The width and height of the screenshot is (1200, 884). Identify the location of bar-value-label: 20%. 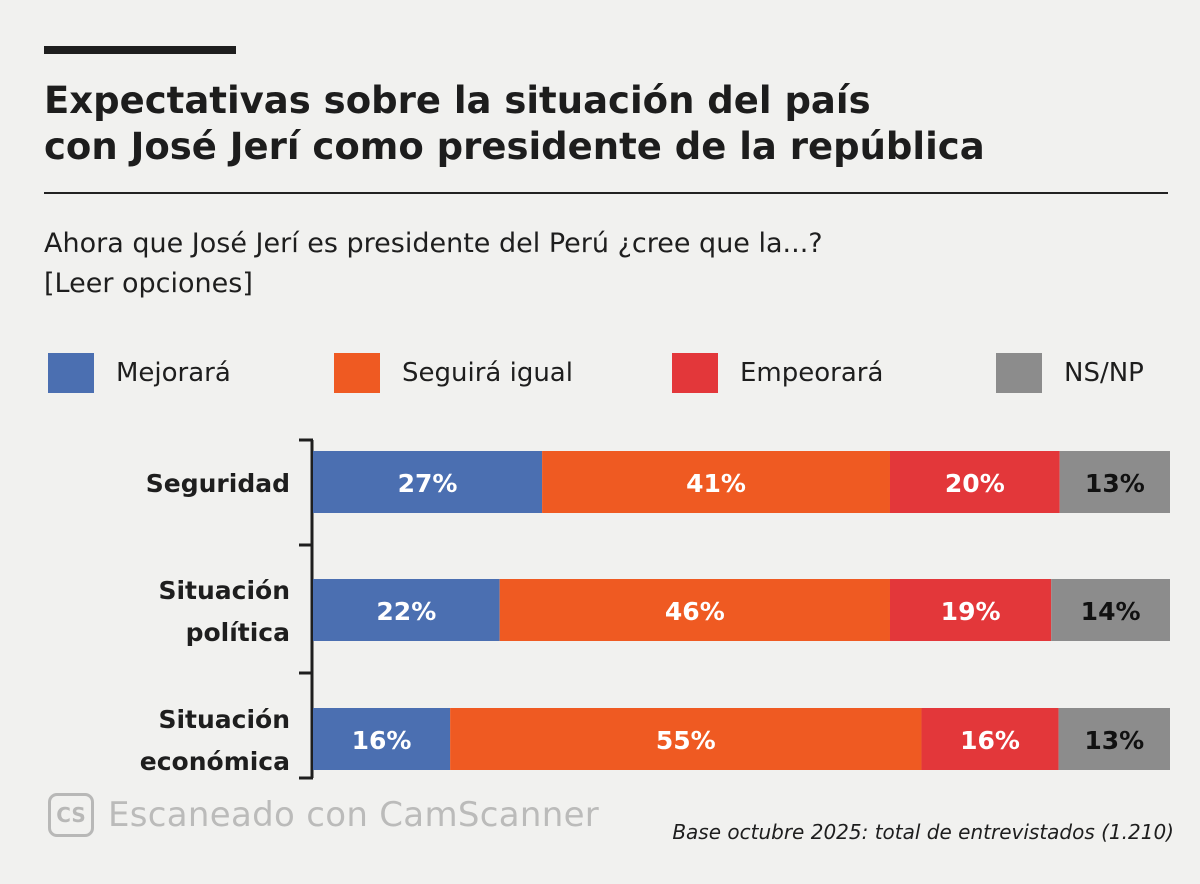
(975, 483).